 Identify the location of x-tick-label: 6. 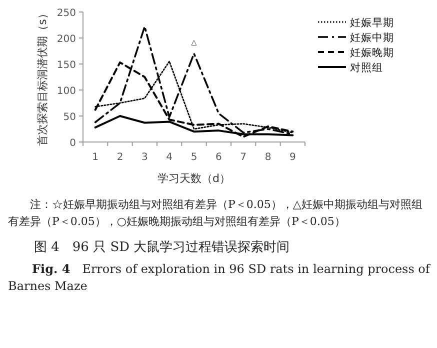
(218, 157).